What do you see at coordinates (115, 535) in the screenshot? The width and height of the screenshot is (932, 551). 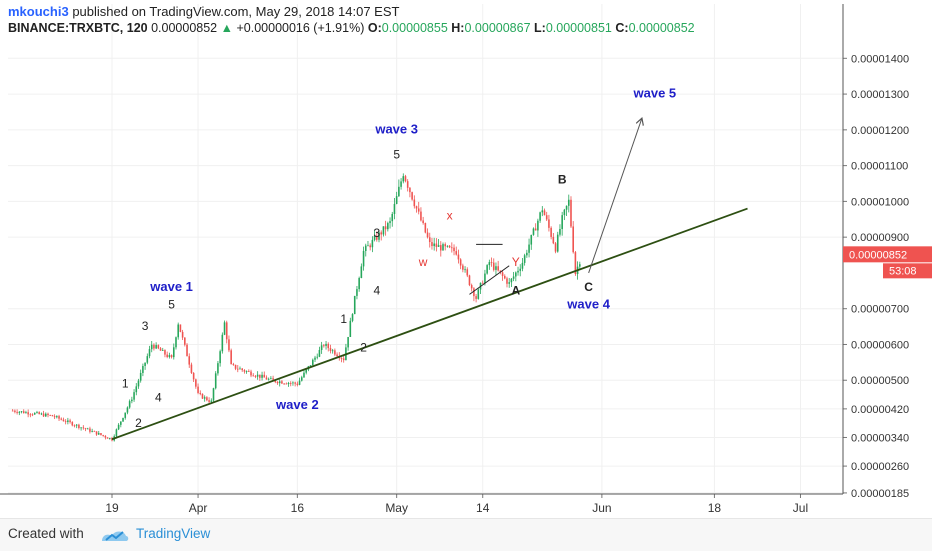 I see `tradingview-logo-icon` at bounding box center [115, 535].